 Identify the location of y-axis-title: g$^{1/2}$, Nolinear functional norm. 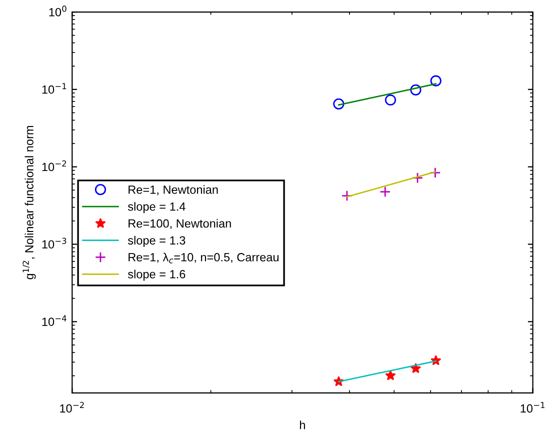
(29, 203).